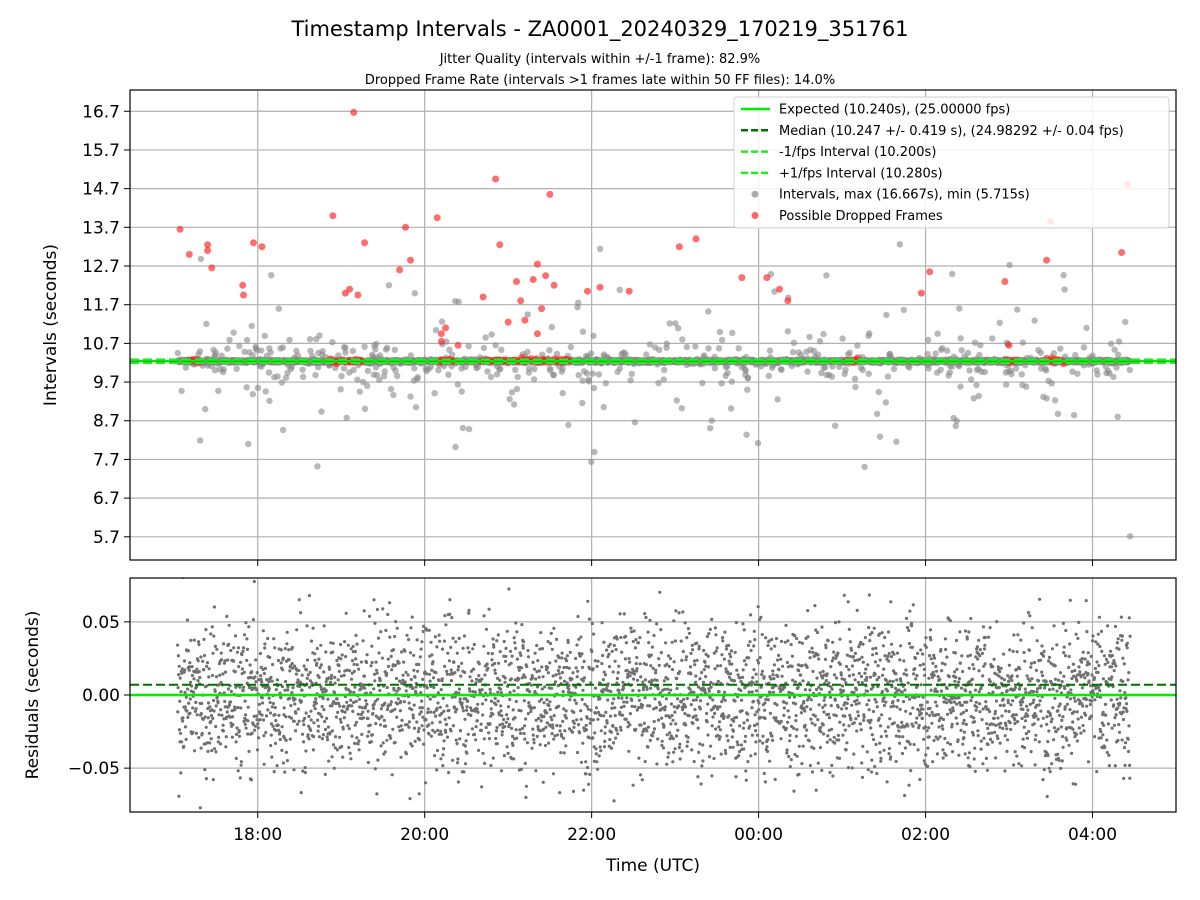 The height and width of the screenshot is (900, 1200). What do you see at coordinates (904, 195) in the screenshot?
I see `legend-entry: Intervals, max (16.667s), min (5.715s)` at bounding box center [904, 195].